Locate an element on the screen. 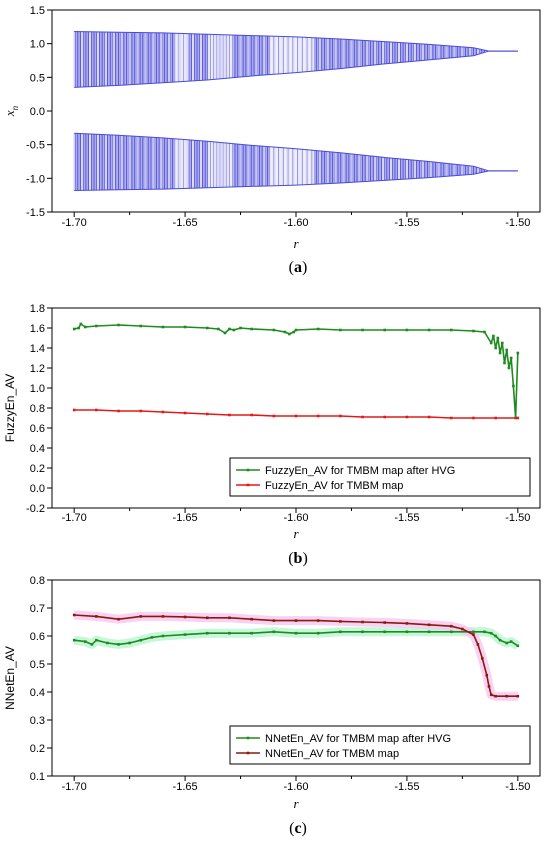  caption-letter: a is located at coordinates (298, 267).